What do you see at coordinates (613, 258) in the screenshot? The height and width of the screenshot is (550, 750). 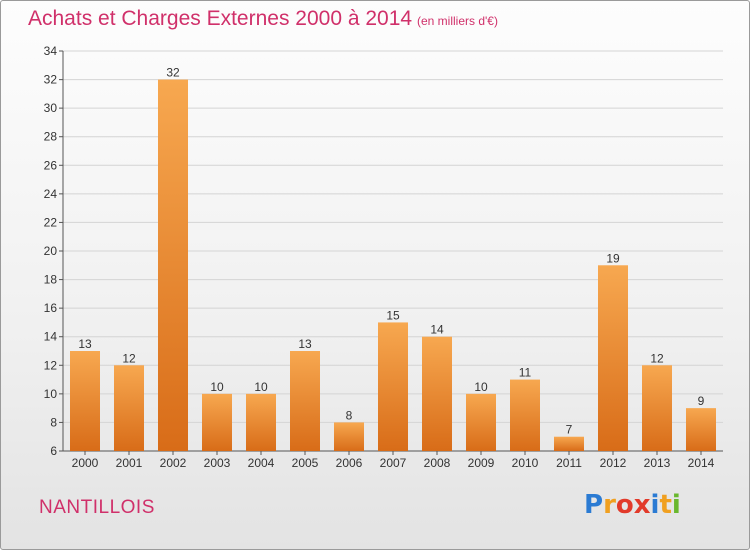 I see `data-label: 19` at bounding box center [613, 258].